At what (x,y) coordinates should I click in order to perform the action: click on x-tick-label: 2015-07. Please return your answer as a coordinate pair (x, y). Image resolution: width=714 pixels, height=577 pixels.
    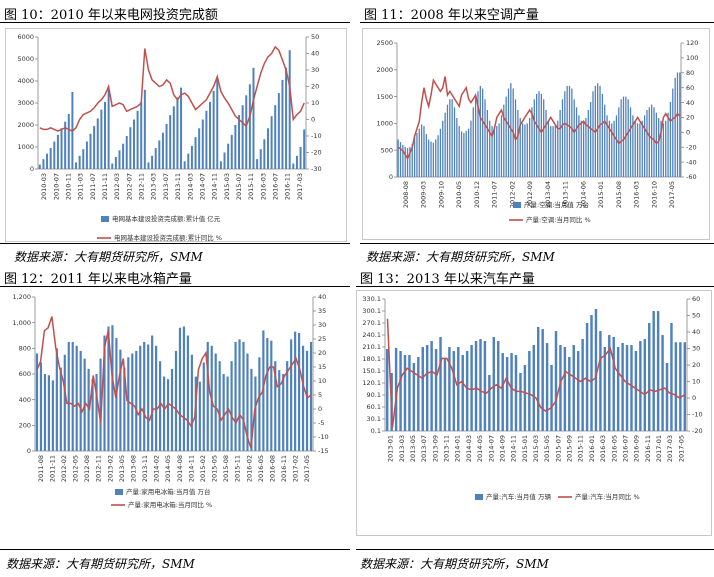
    Looking at the image, I should click on (558, 448).